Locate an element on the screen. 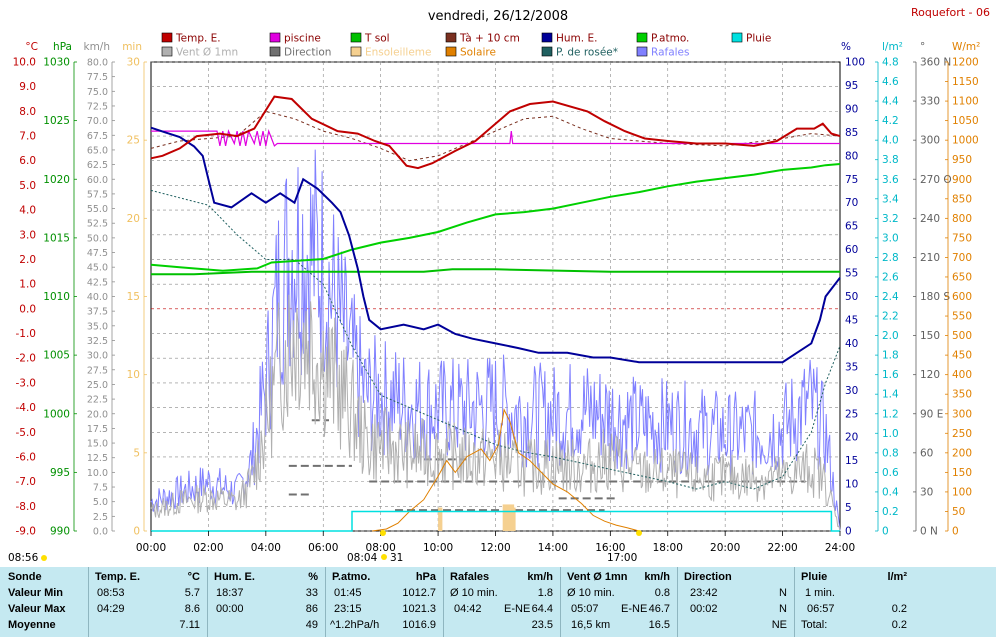 Image resolution: width=996 pixels, height=637 pixels. legend-label: Temp. E. is located at coordinates (198, 39).